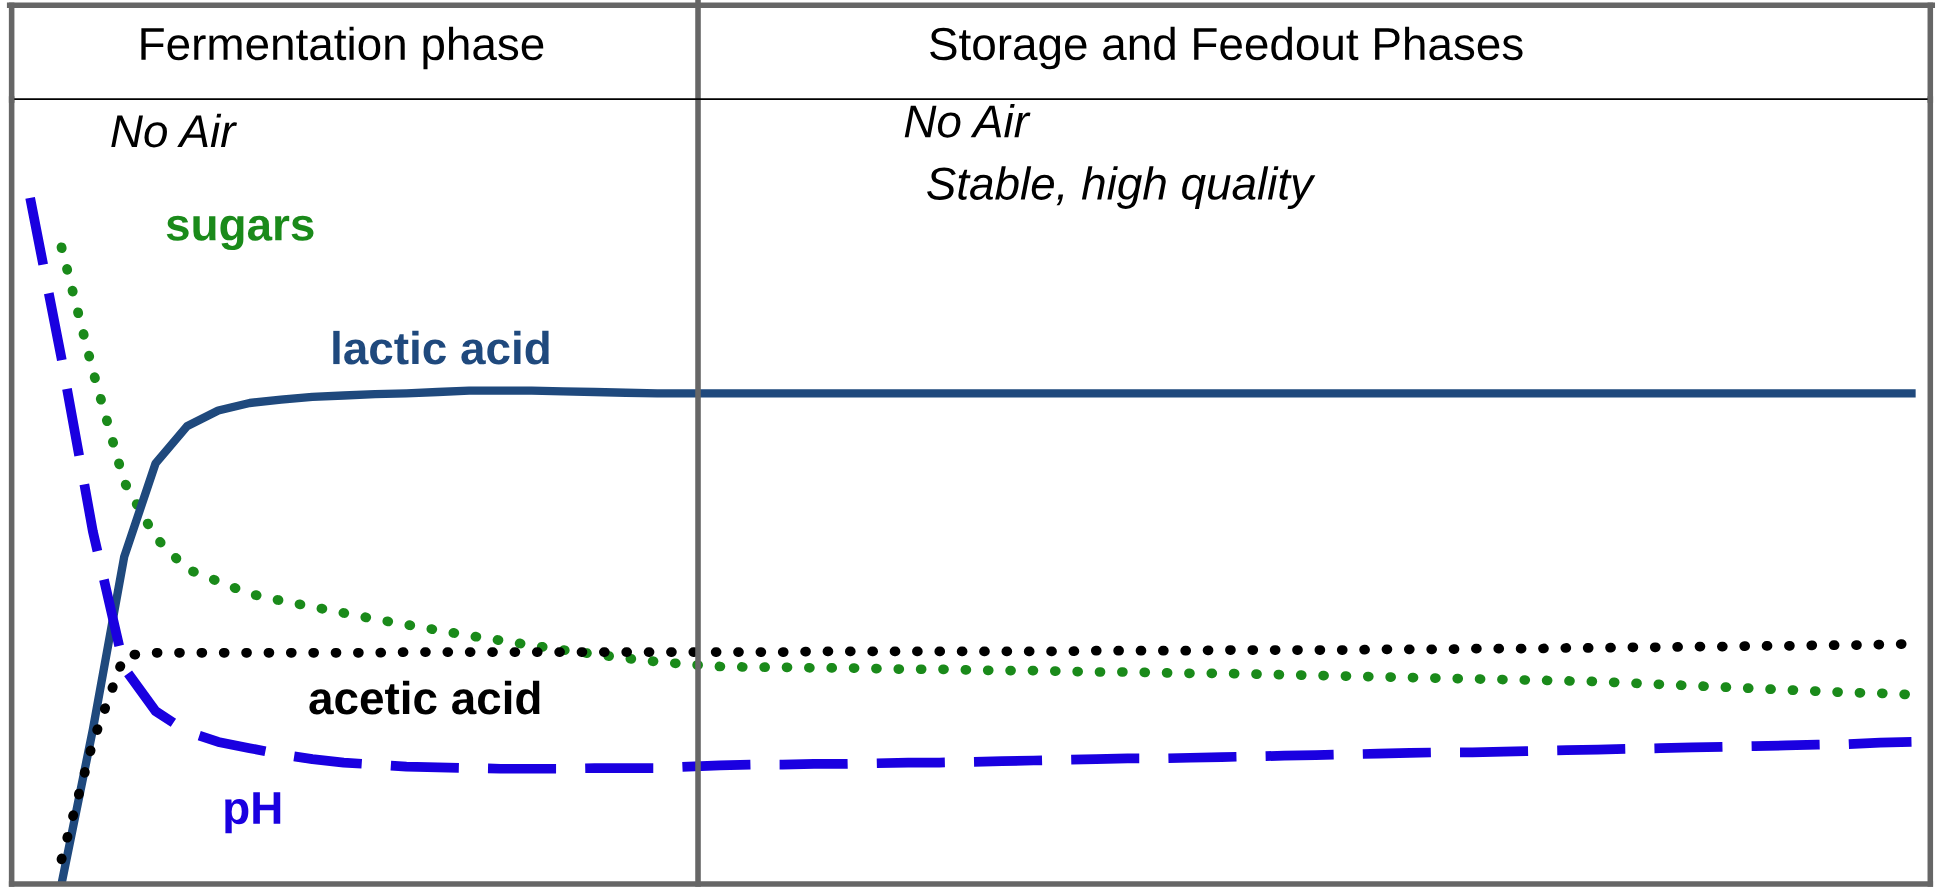 The image size is (1940, 889). What do you see at coordinates (424, 697) in the screenshot?
I see `series-label: acetic acid` at bounding box center [424, 697].